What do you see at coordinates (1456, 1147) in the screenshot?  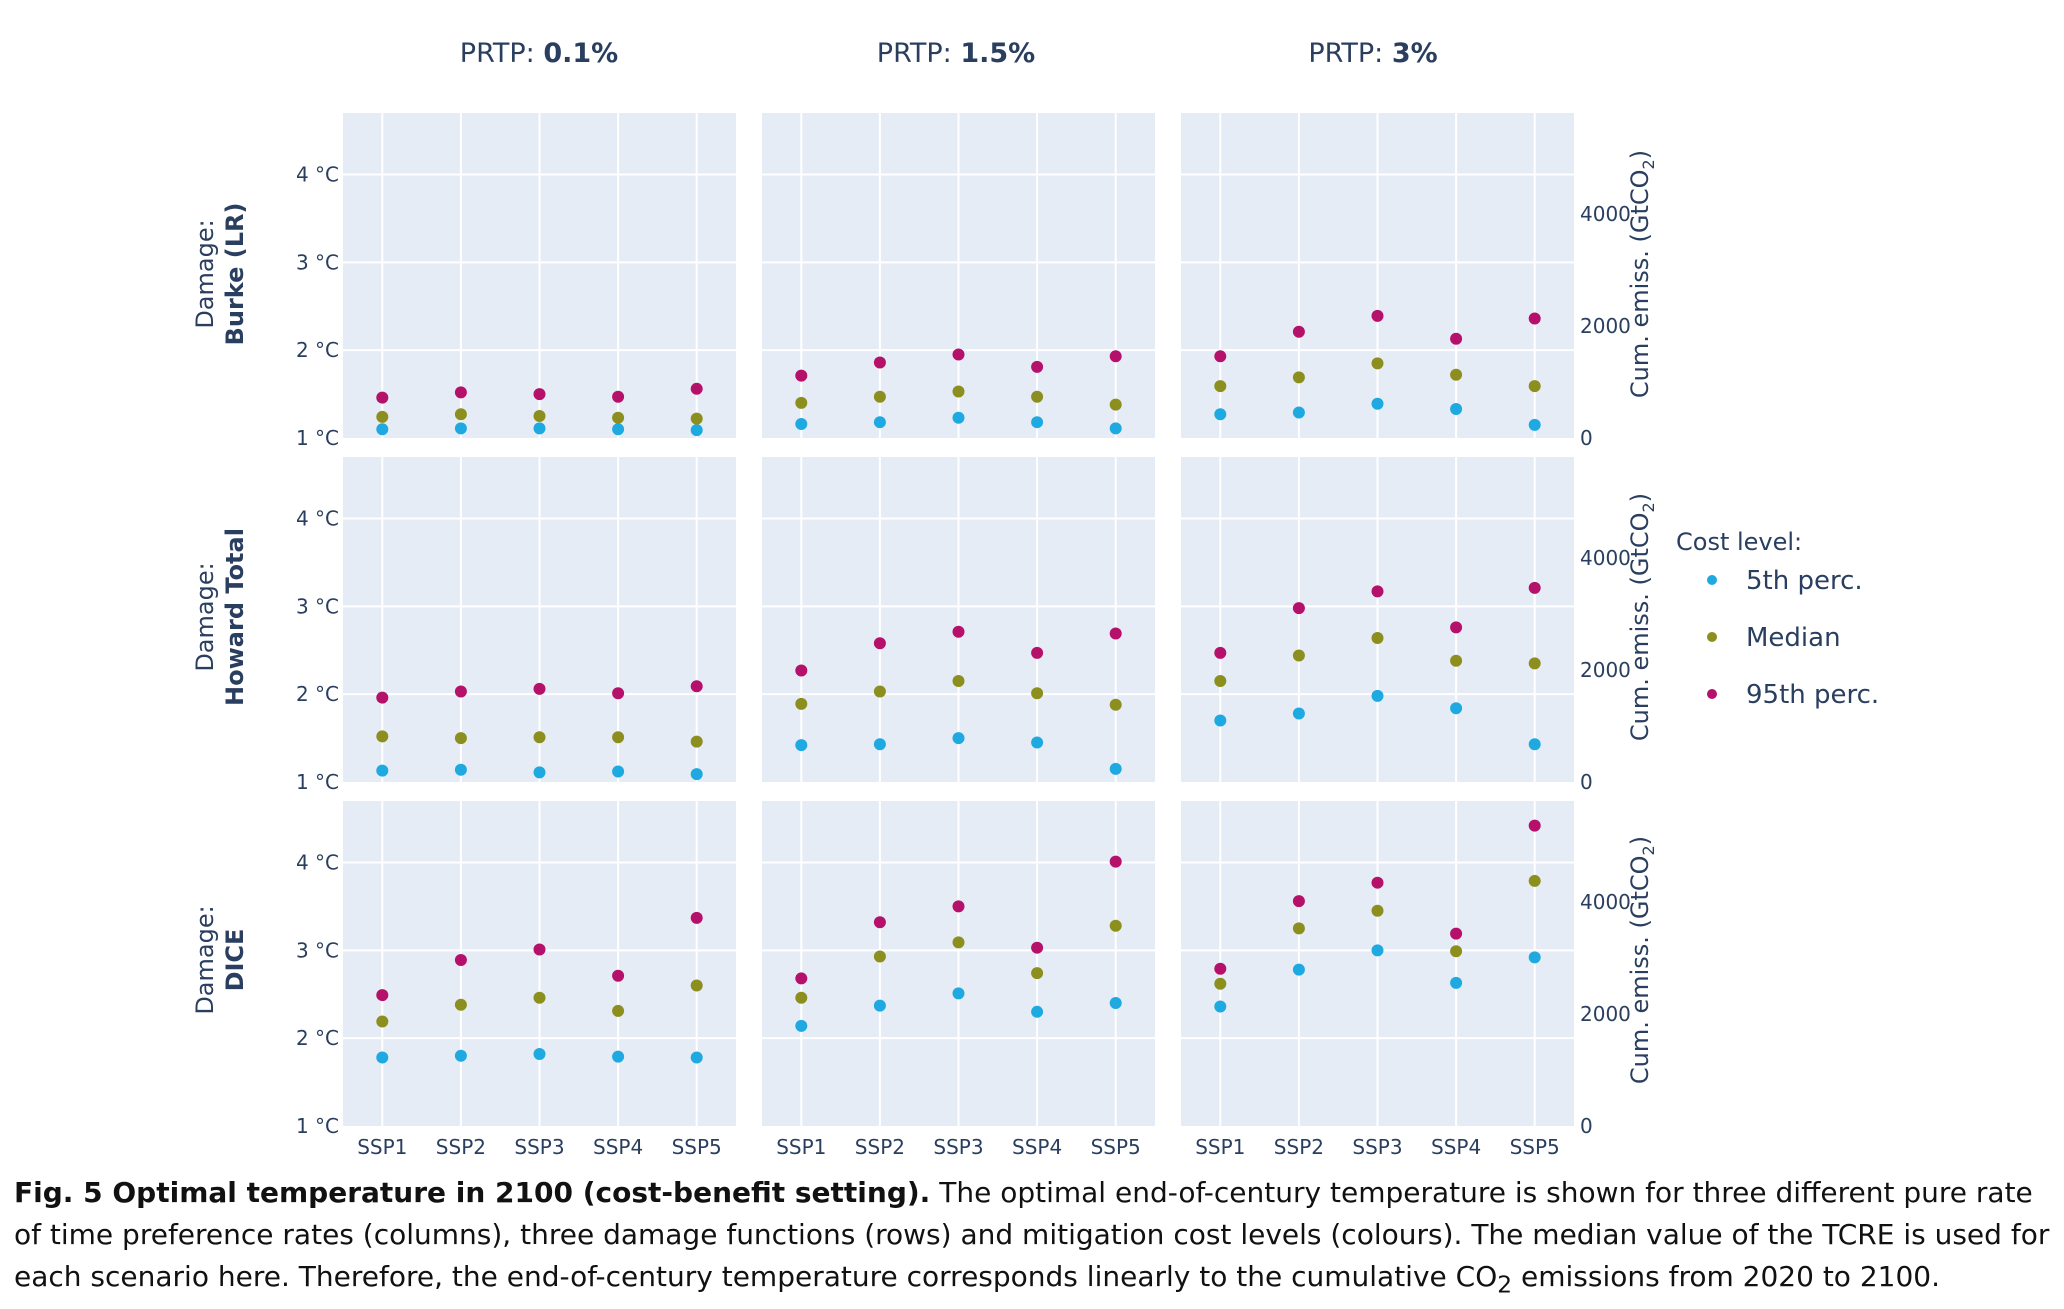 I see `x-tick-label: SSP4` at bounding box center [1456, 1147].